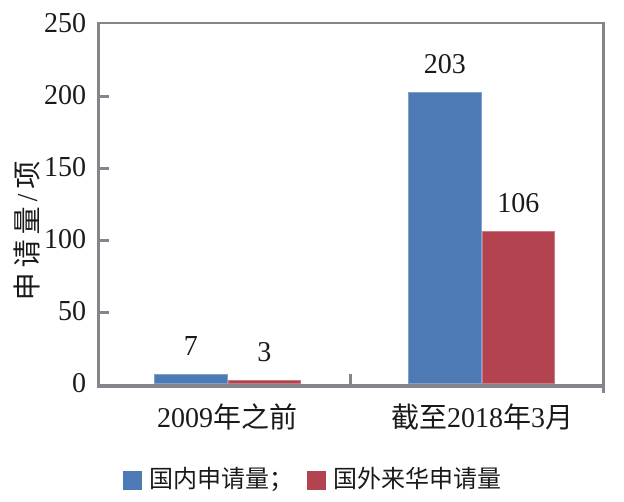 The image size is (624, 502). I want to click on y-tick-label: 0, so click(79, 383).